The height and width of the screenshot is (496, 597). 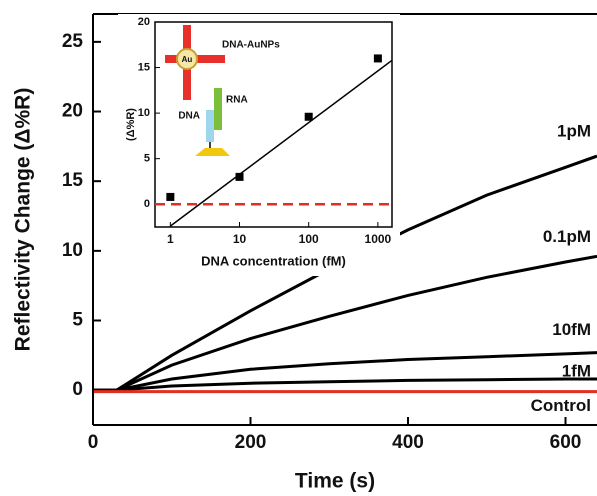 I want to click on x-tick-label: 100, so click(x=309, y=239).